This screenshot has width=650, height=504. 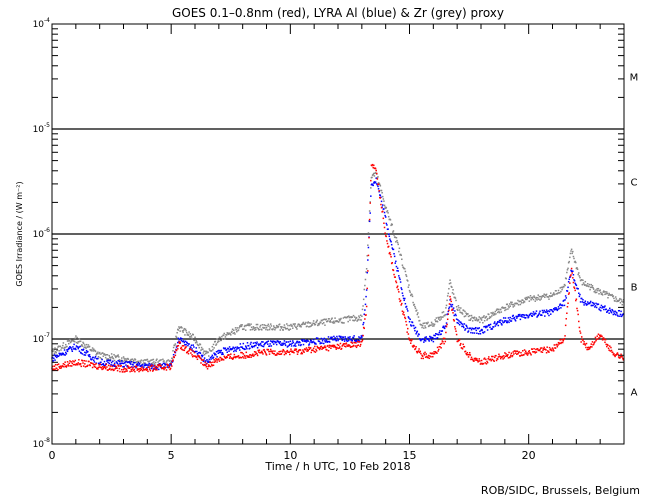 What do you see at coordinates (171, 455) in the screenshot?
I see `x-tick-label: 5` at bounding box center [171, 455].